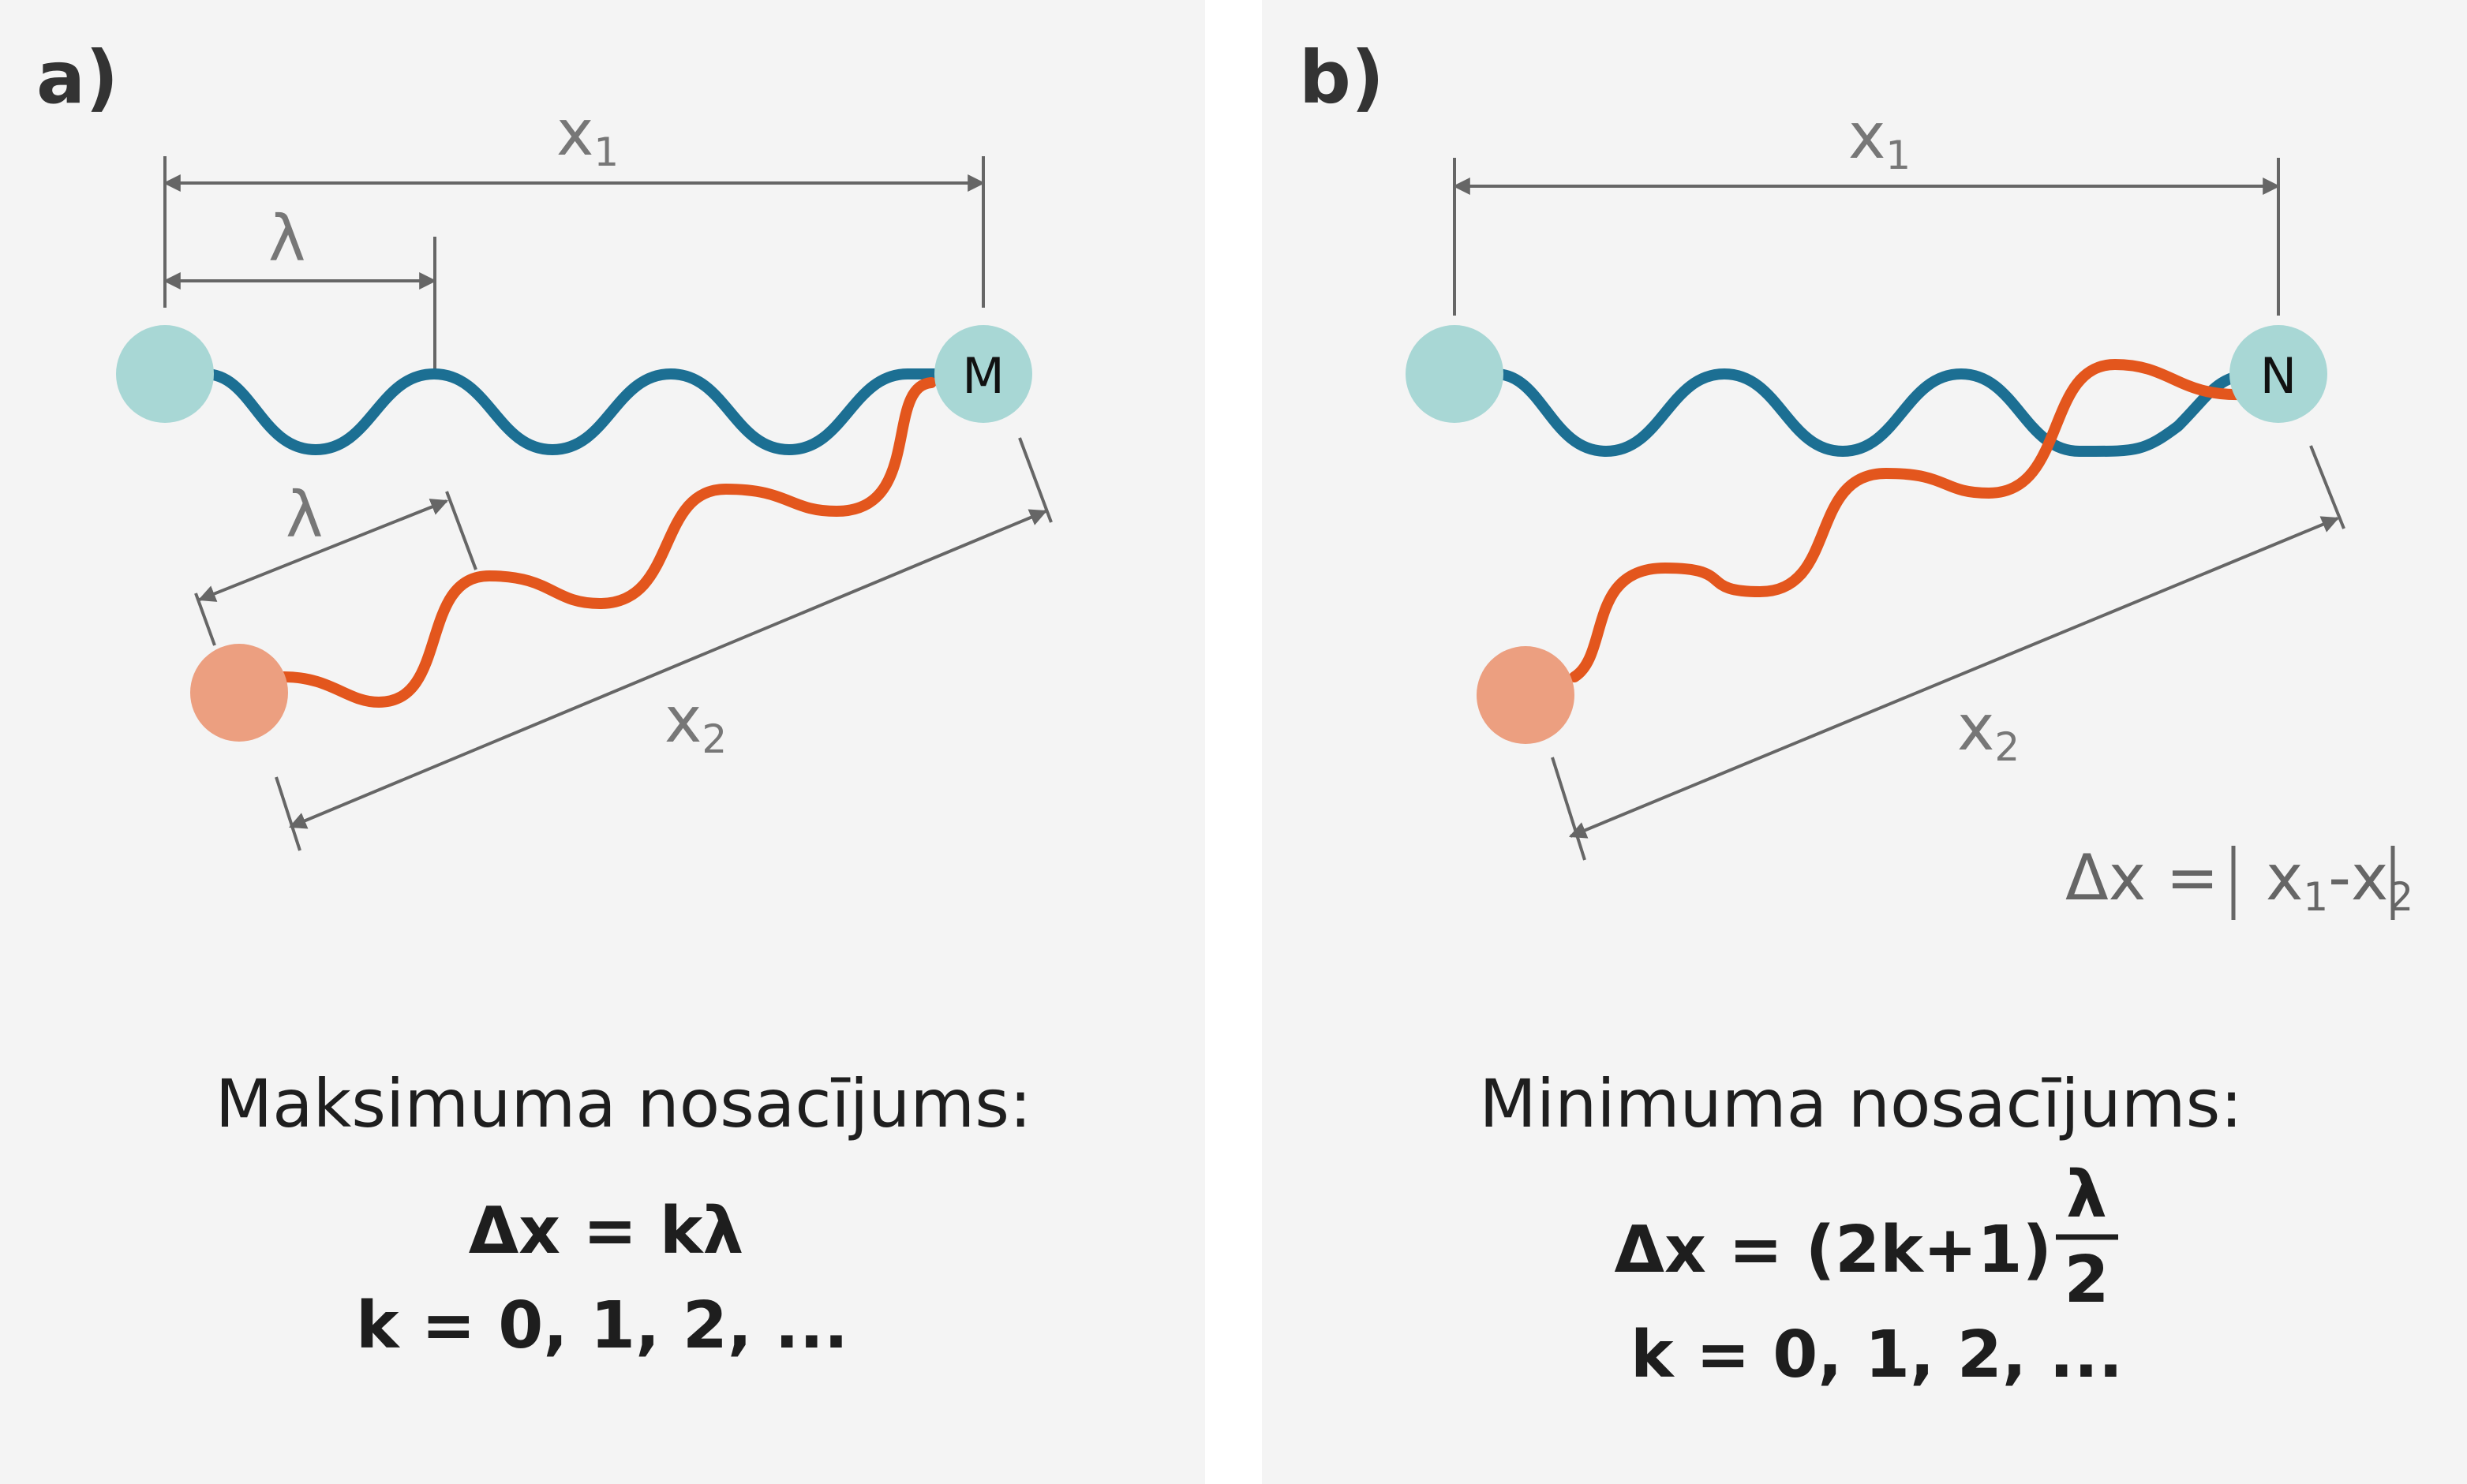 The width and height of the screenshot is (2467, 1484). I want to click on delta-x-definition: Δx = x1-x2, so click(2239, 880).